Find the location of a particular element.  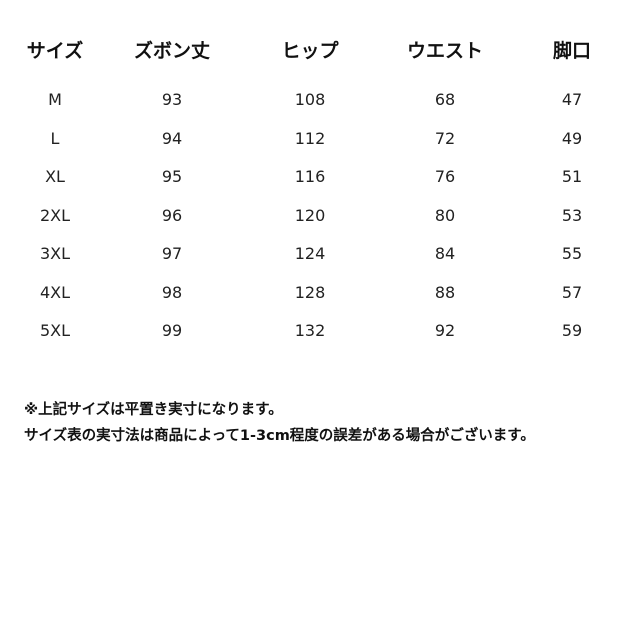

header-length: ズボン丈 is located at coordinates (172, 51).